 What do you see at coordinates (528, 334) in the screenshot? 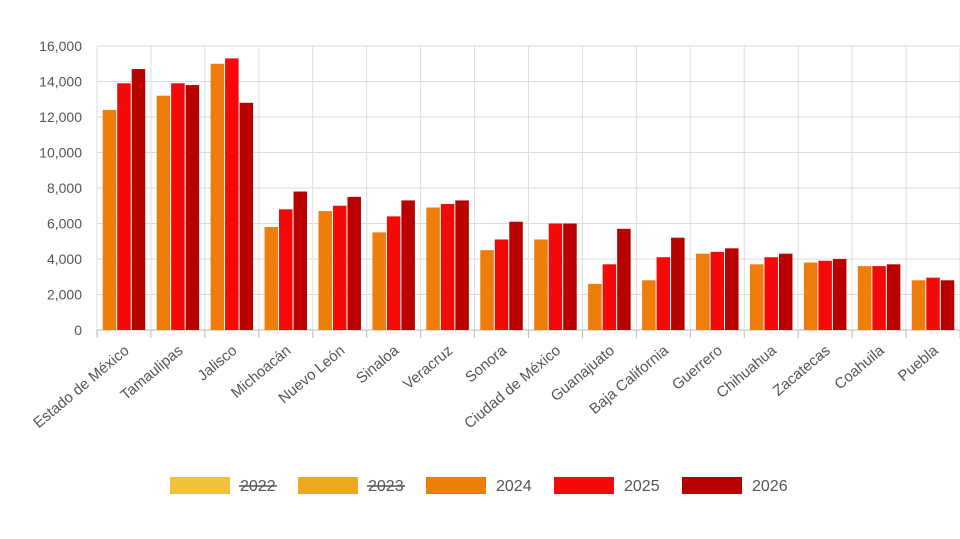
I see `x-axis` at bounding box center [528, 334].